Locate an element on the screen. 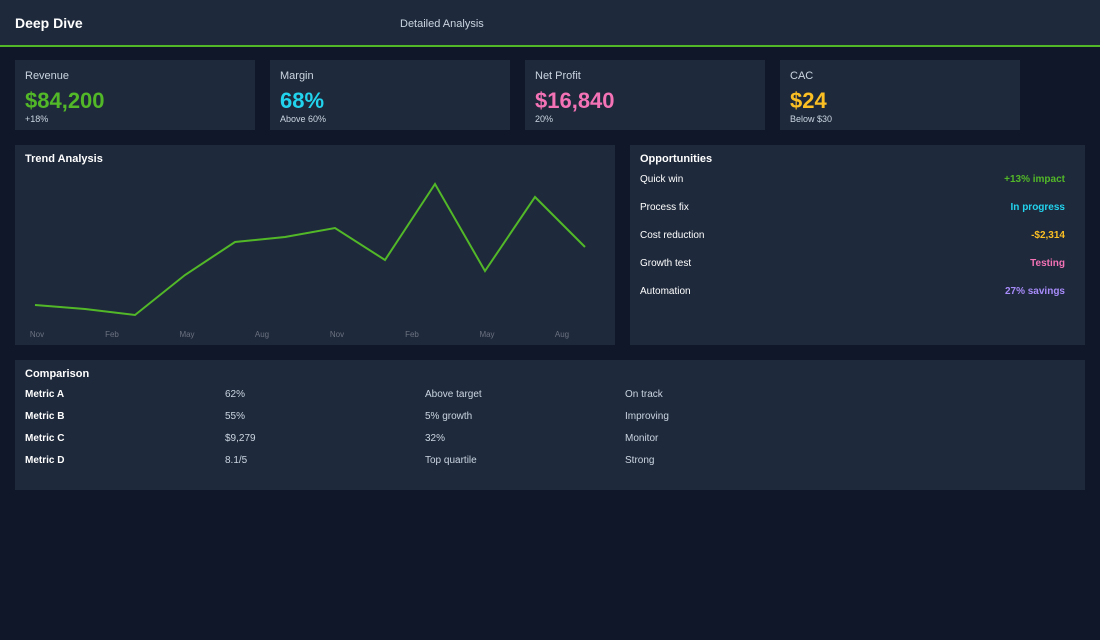 The height and width of the screenshot is (640, 1100). kpi-note: Below $30 is located at coordinates (811, 119).